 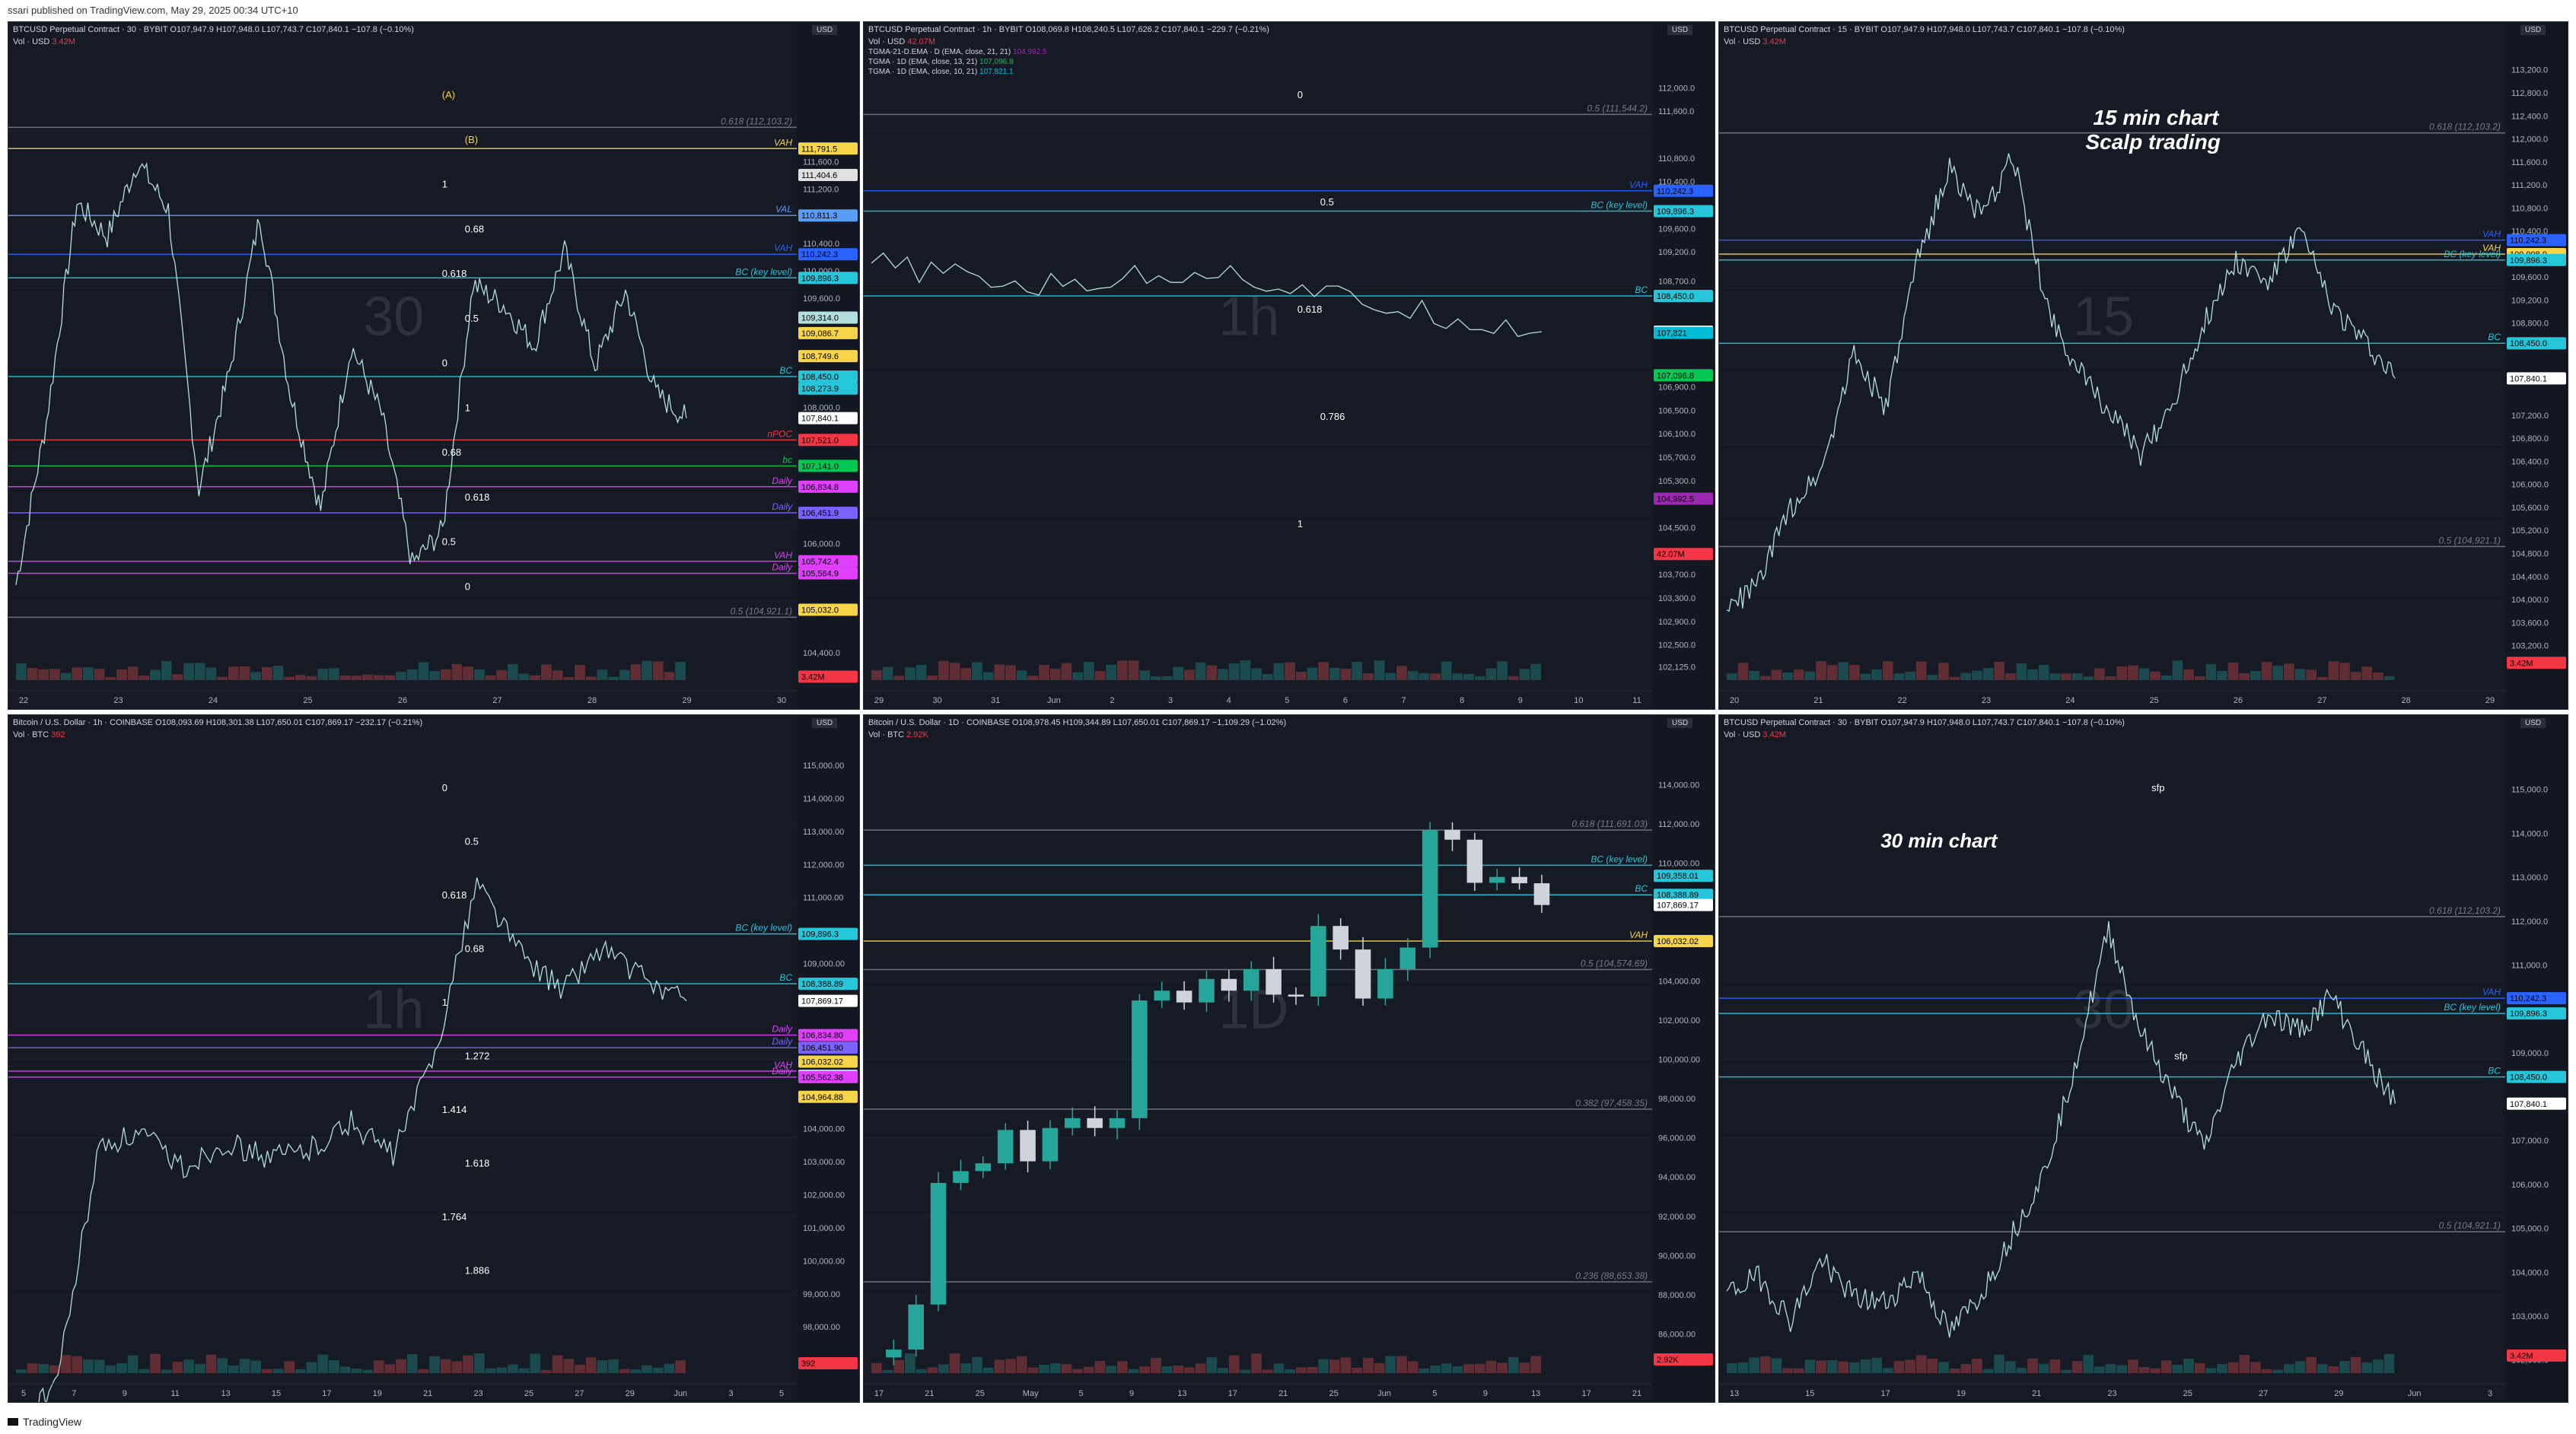 What do you see at coordinates (1734, 1393) in the screenshot?
I see `time-tick: 13` at bounding box center [1734, 1393].